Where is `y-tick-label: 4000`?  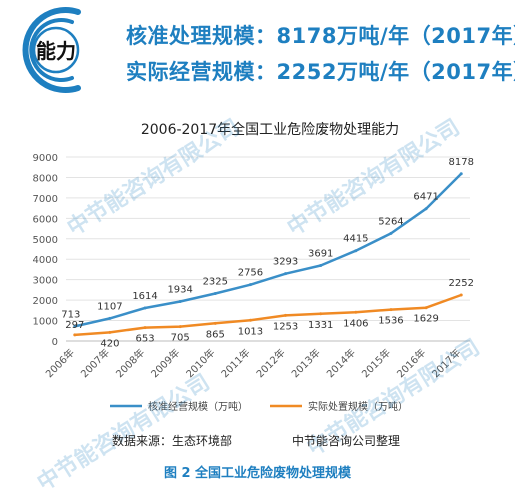 y-tick-label: 4000 is located at coordinates (45, 260).